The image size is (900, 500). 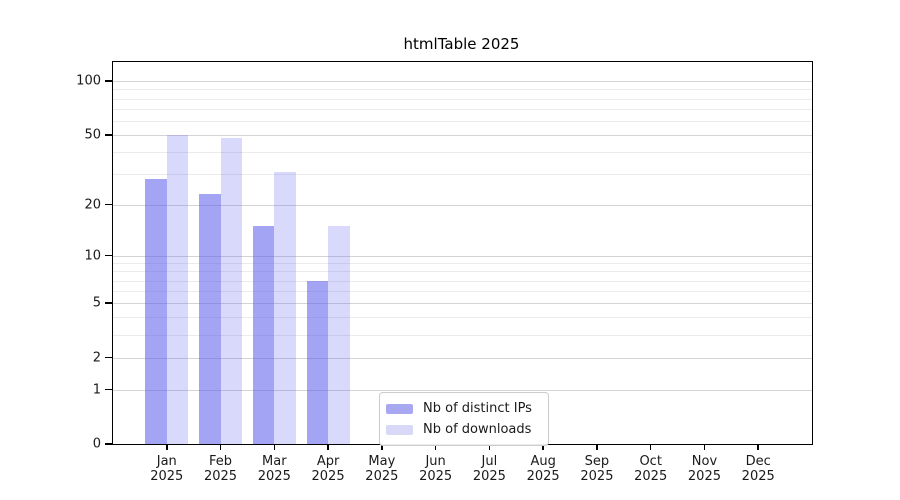 I want to click on x-axis-tick-label: May 2025, so click(x=382, y=469).